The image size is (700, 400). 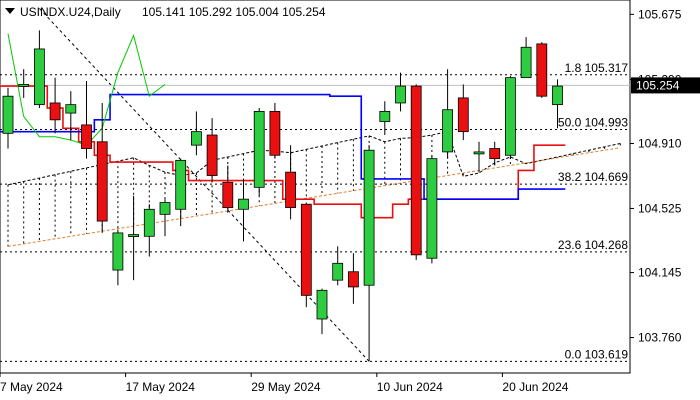 What do you see at coordinates (660, 14) in the screenshot?
I see `y-axis-label: 105.675` at bounding box center [660, 14].